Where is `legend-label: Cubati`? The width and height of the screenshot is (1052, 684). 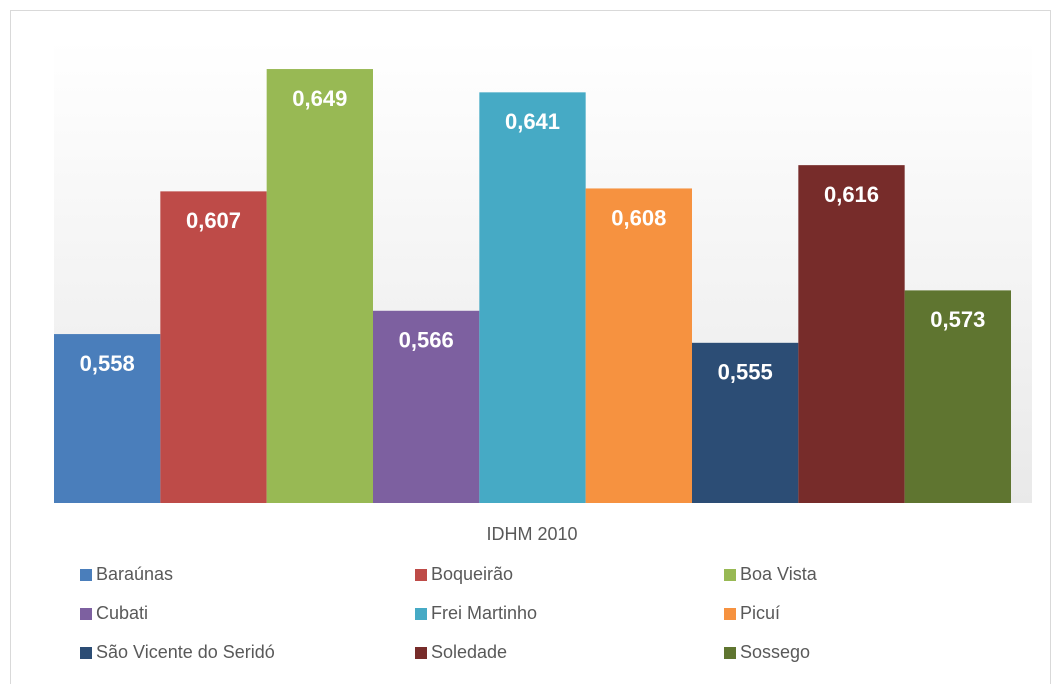
legend-label: Cubati is located at coordinates (122, 613).